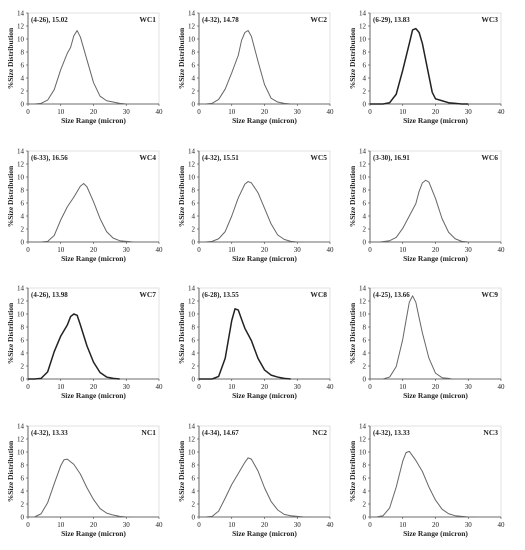  I want to click on panel-label: WC8, so click(318, 294).